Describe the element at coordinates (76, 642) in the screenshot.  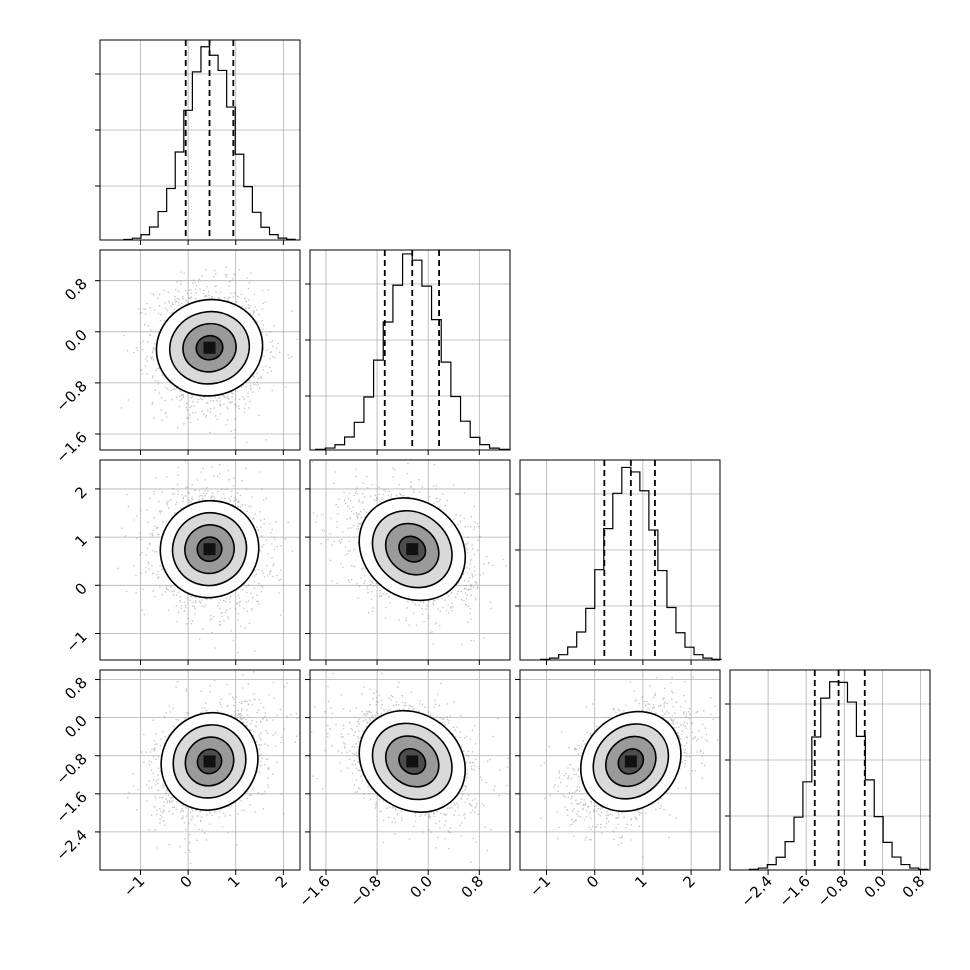
I see `y-tick-label: −1` at that location.